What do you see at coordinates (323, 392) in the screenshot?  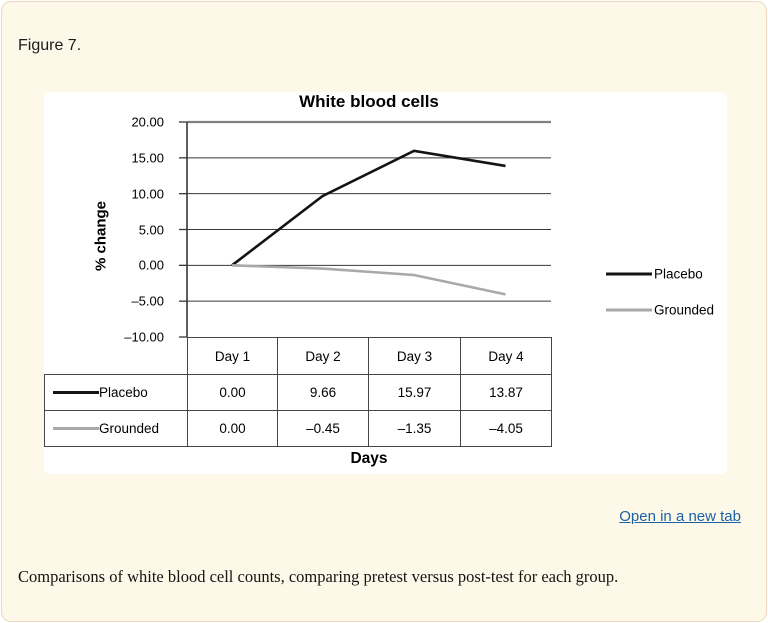 I see `value-cell: 9.66` at bounding box center [323, 392].